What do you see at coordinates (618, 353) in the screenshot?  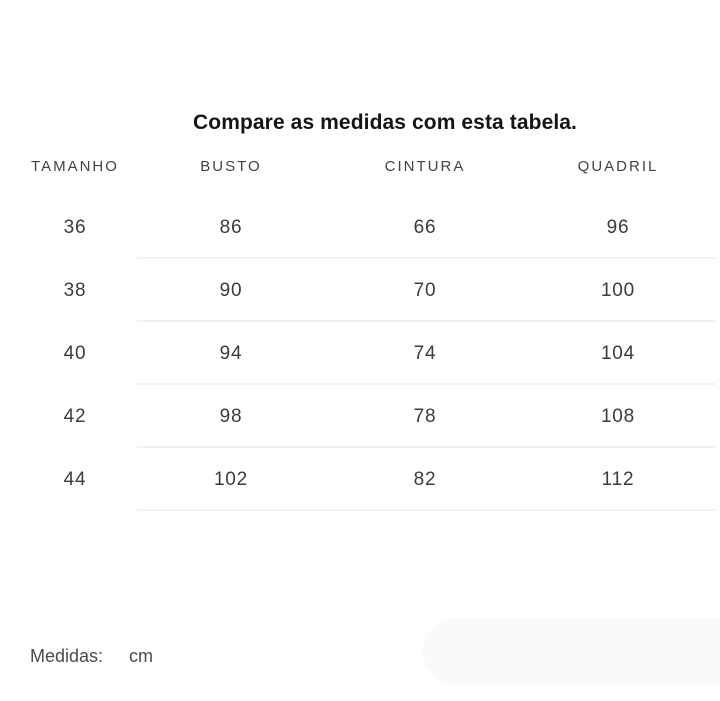 I see `cell-quadril: 104` at bounding box center [618, 353].